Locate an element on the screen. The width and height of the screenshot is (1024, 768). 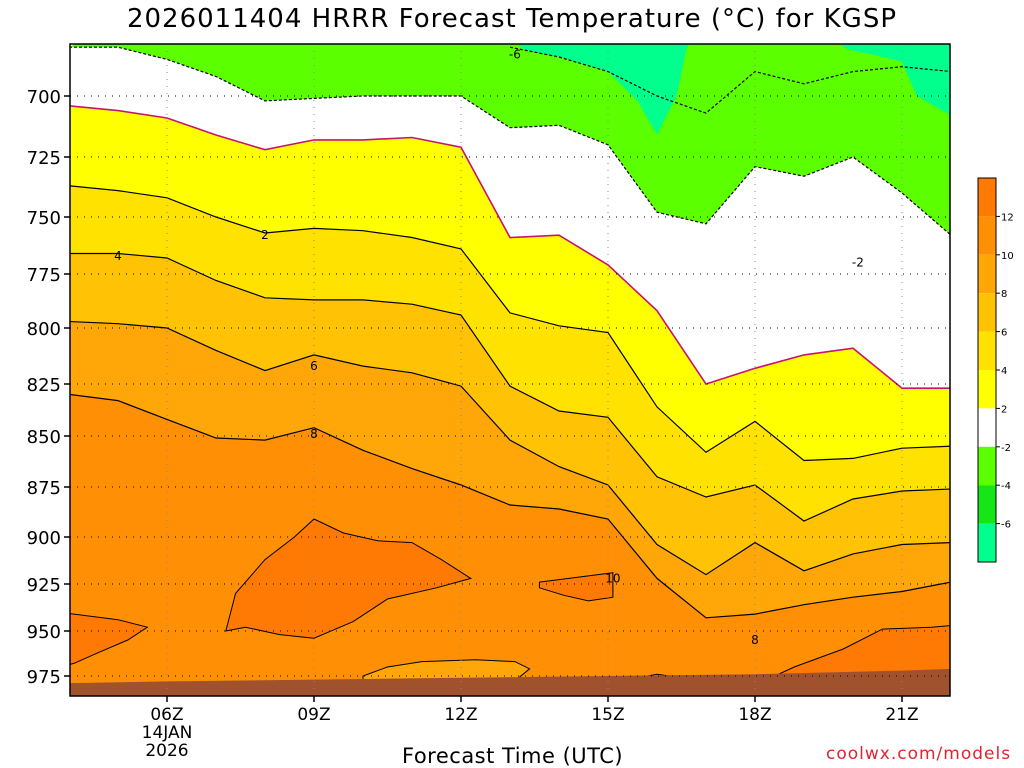
y-tick-label: 875 is located at coordinates (44, 488).